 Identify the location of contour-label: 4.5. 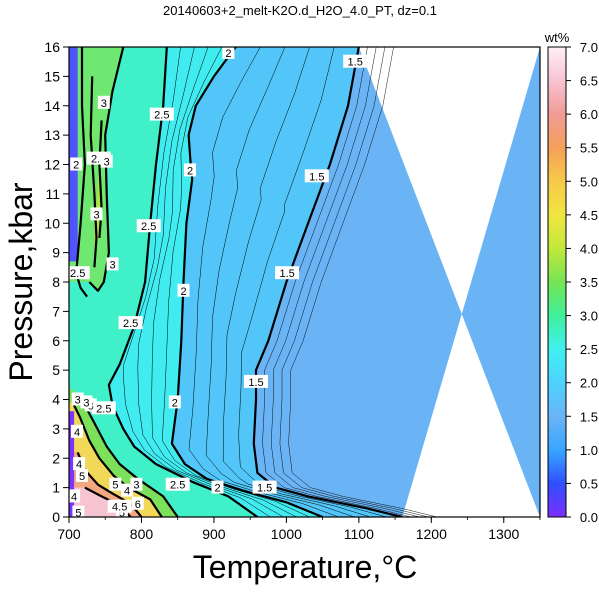
(119, 508).